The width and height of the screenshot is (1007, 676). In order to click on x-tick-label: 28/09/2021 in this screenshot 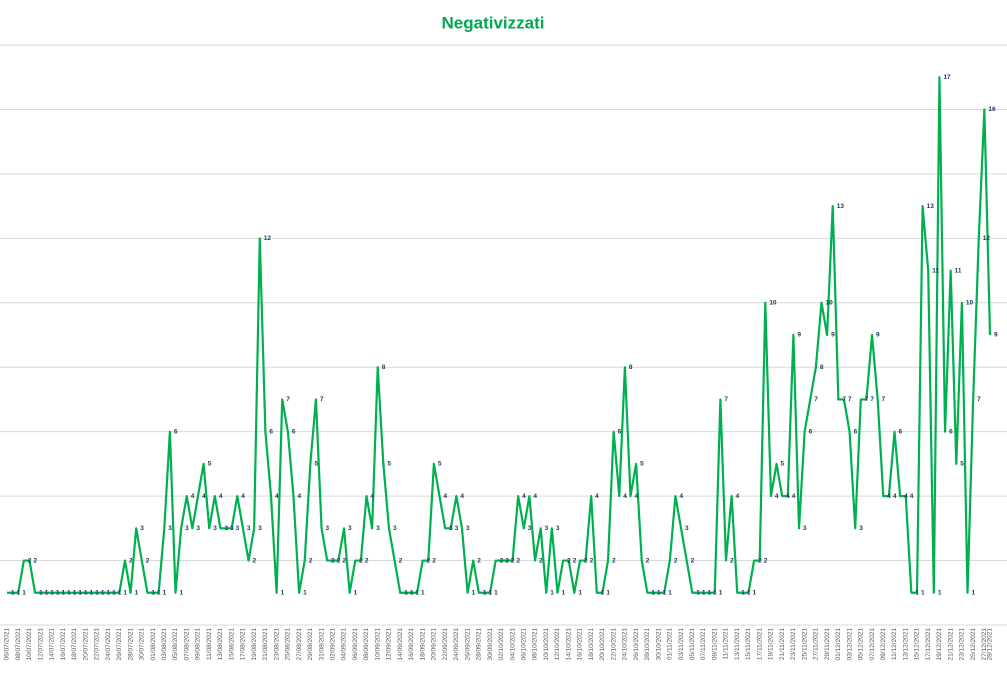, I will do `click(479, 644)`.